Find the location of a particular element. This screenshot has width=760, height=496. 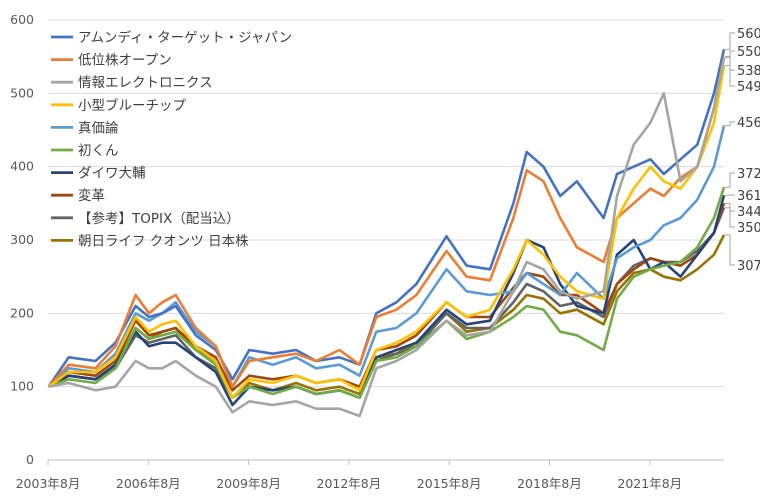

legend-label: ダイワ大輔 is located at coordinates (112, 174).